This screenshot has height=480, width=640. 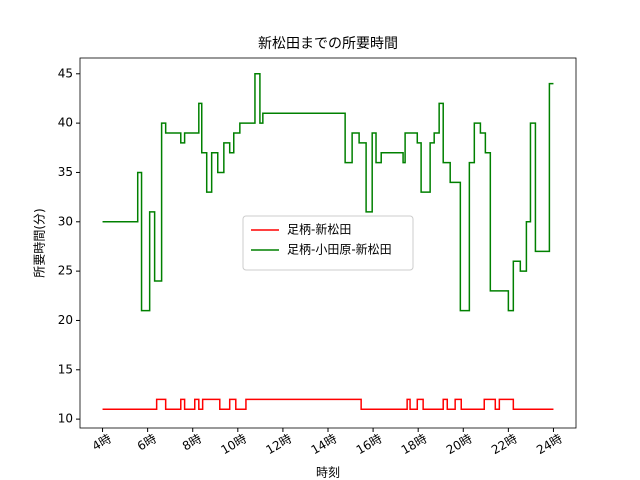 What do you see at coordinates (339, 249) in the screenshot?
I see `legend-label: 足柄-小田原-新松田` at bounding box center [339, 249].